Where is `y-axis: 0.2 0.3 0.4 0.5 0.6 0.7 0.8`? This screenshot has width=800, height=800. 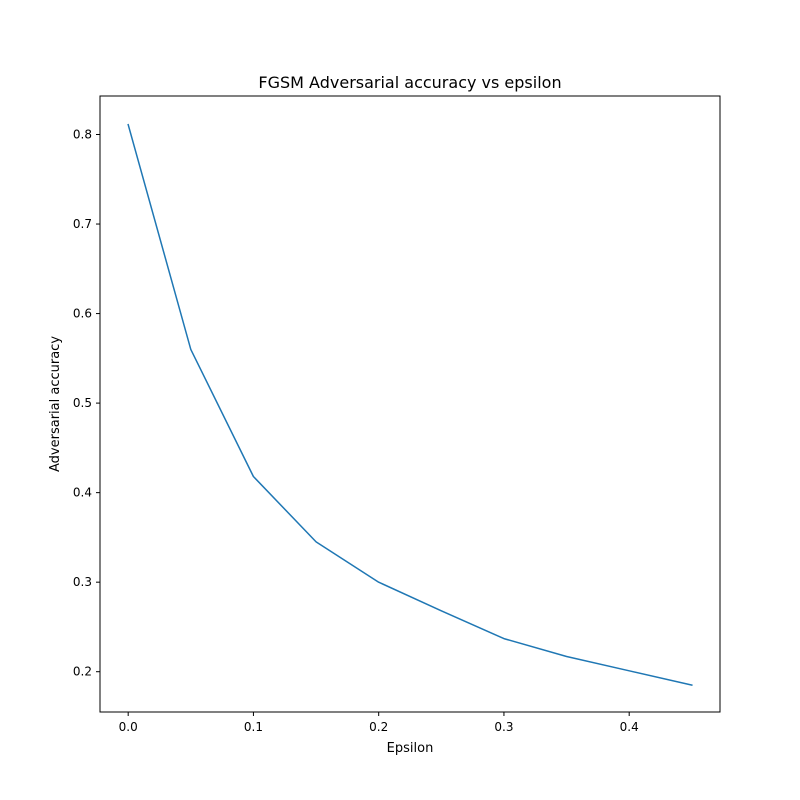
y-axis: 0.2 0.3 0.4 0.5 0.6 0.7 0.8 is located at coordinates (86, 403).